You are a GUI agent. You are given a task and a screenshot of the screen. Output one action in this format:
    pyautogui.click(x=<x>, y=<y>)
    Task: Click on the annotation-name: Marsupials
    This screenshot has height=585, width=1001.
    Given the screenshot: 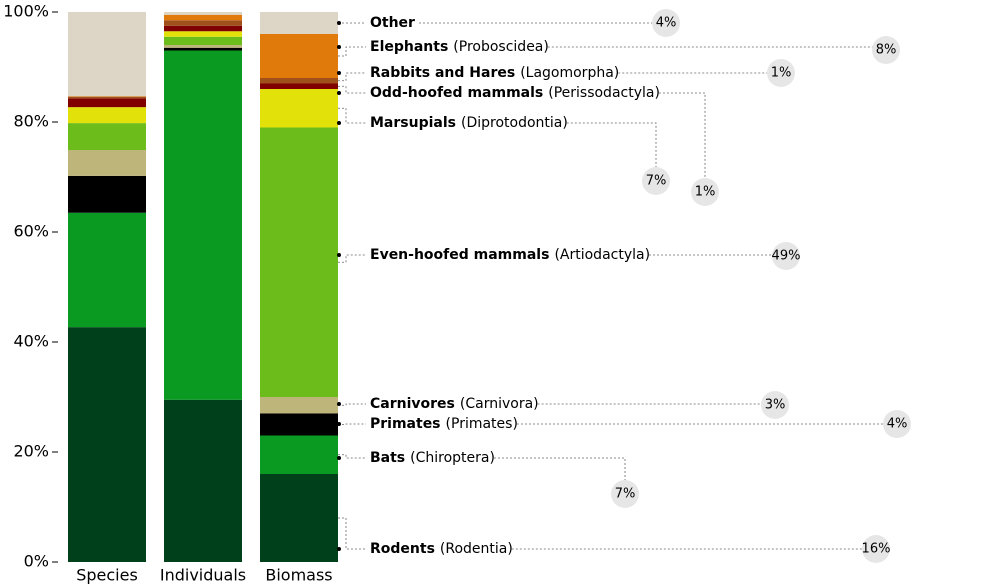 What is the action you would take?
    pyautogui.click(x=413, y=123)
    